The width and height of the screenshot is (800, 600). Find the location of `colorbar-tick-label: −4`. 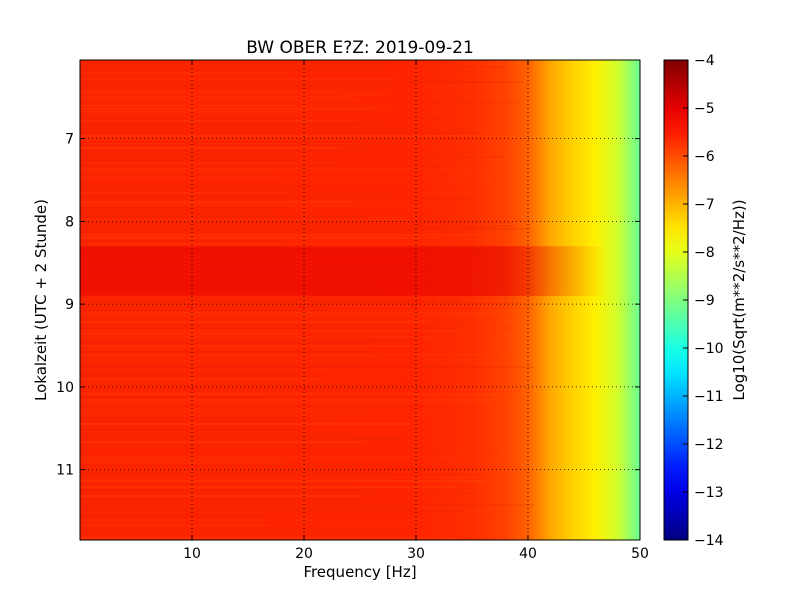

colorbar-tick-label: −4 is located at coordinates (704, 61).